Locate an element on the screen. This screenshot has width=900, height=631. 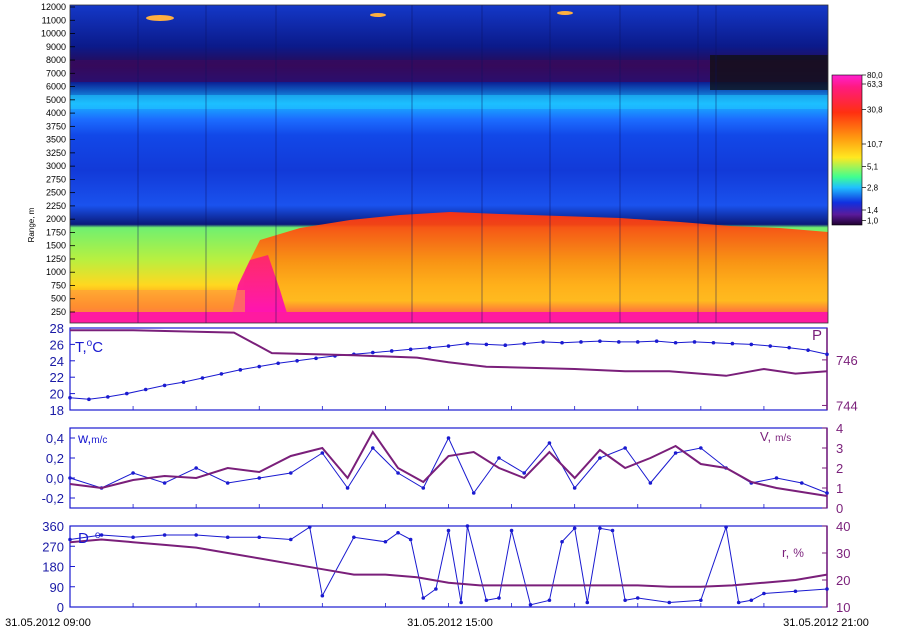
heatmap-y-tick-label: 11000 is located at coordinates (54, 20).